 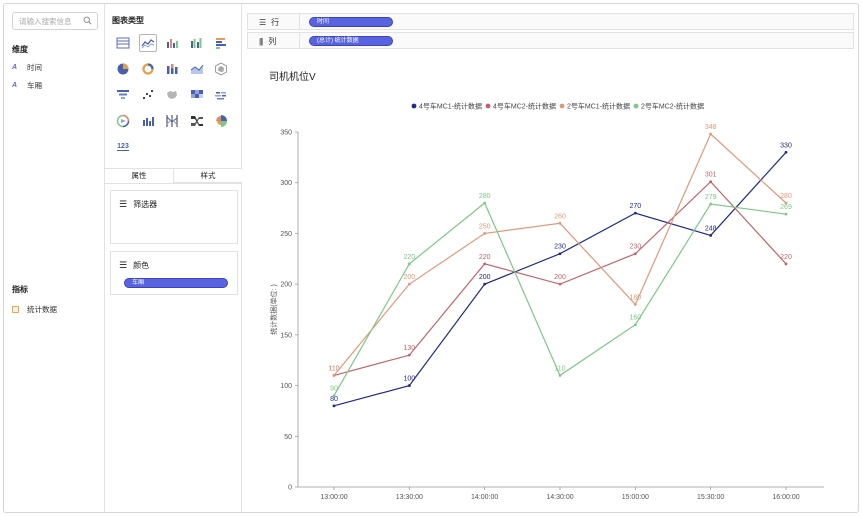 I want to click on search-box, so click(x=55, y=21).